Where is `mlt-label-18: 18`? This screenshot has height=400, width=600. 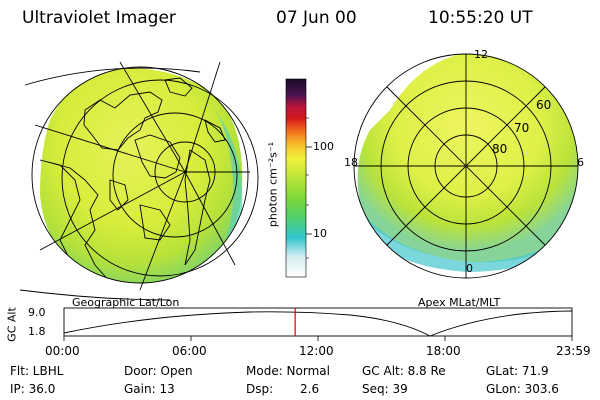 mlt-label-18: 18 is located at coordinates (351, 162).